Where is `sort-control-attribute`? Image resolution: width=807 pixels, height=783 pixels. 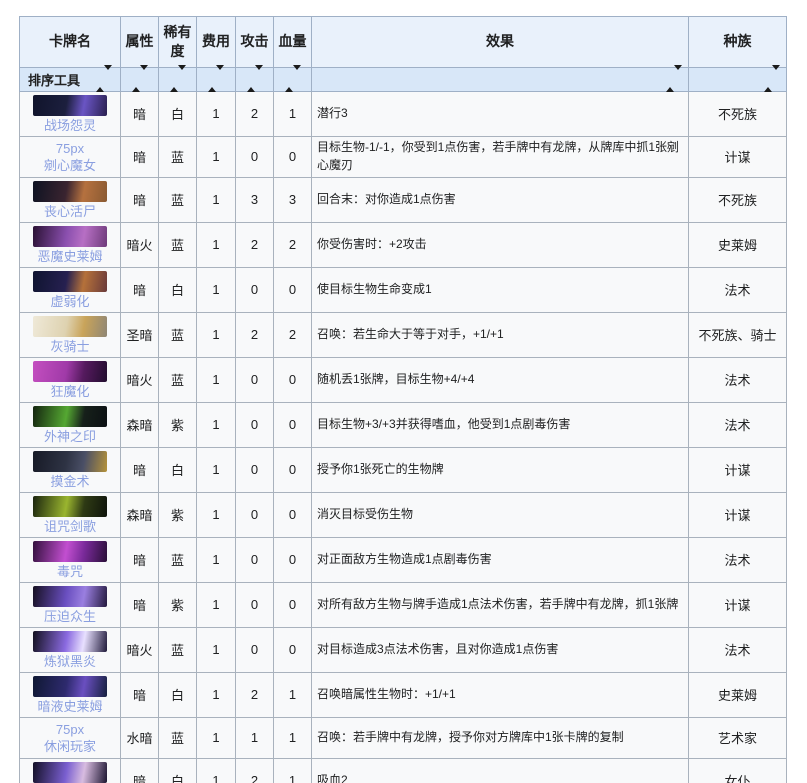 sort-control-attribute is located at coordinates (139, 79).